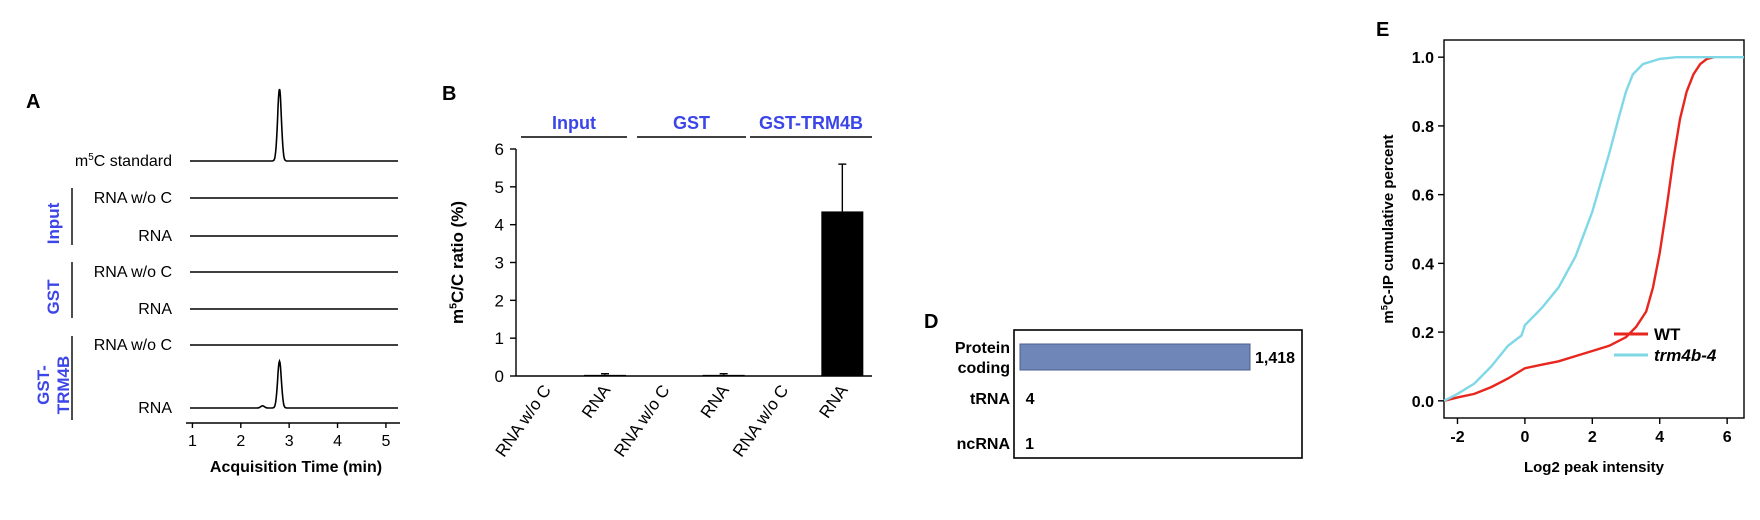 This screenshot has width=1760, height=520. What do you see at coordinates (691, 123) in the screenshot?
I see `group-header: GST` at bounding box center [691, 123].